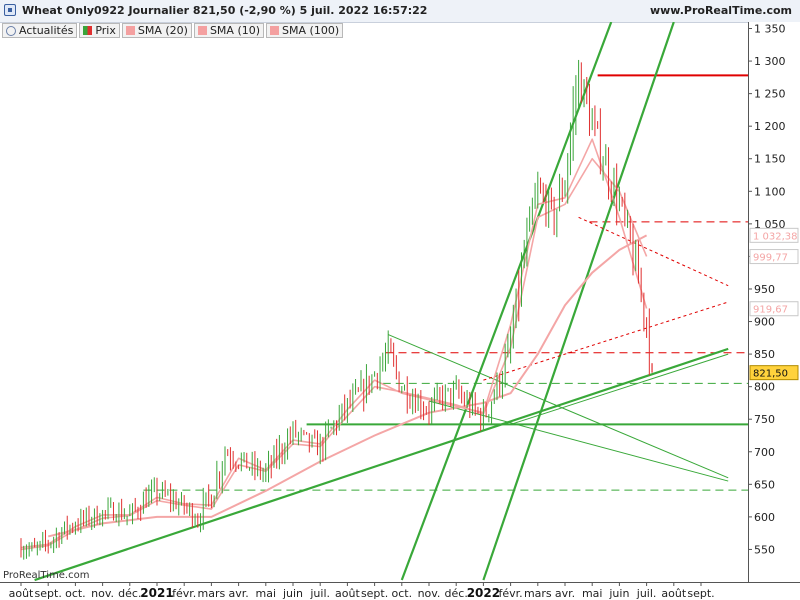 This screenshot has width=800, height=600. What do you see at coordinates (764, 322) in the screenshot?
I see `y-tick-label: 900` at bounding box center [764, 322].